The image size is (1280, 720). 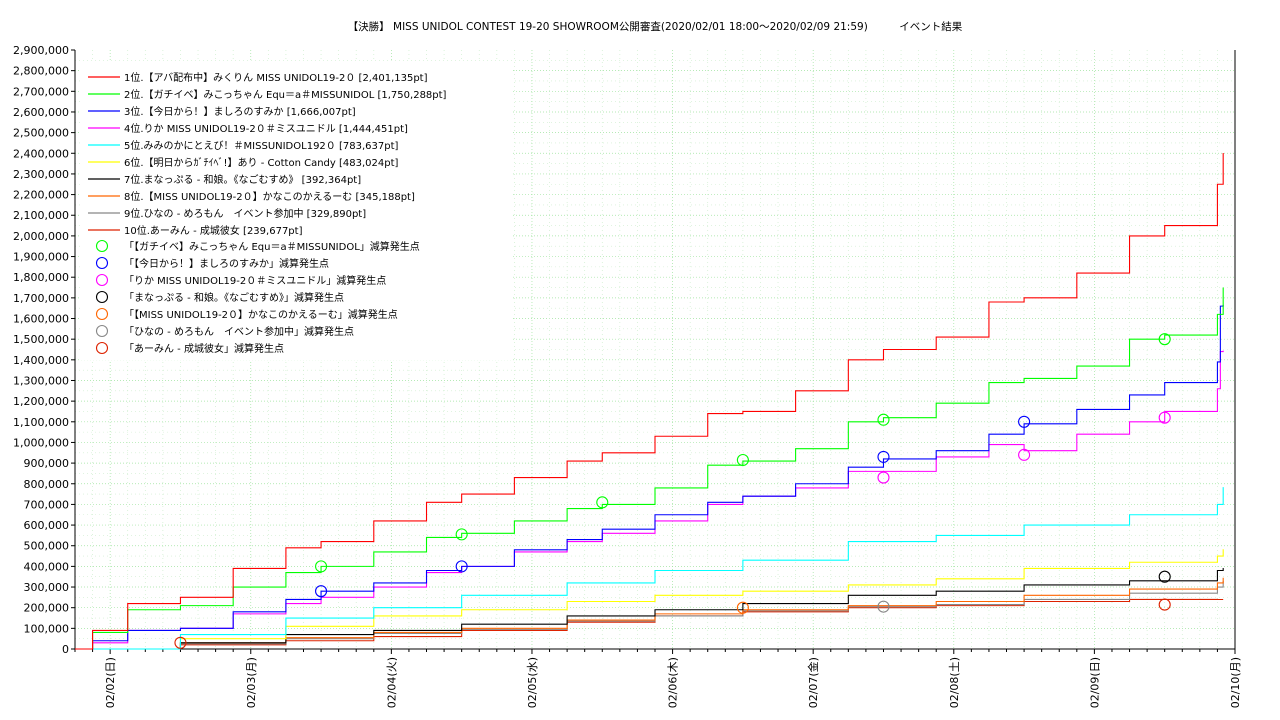 What do you see at coordinates (1094, 682) in the screenshot?
I see `x-tick-label: 02/09(日)` at bounding box center [1094, 682].